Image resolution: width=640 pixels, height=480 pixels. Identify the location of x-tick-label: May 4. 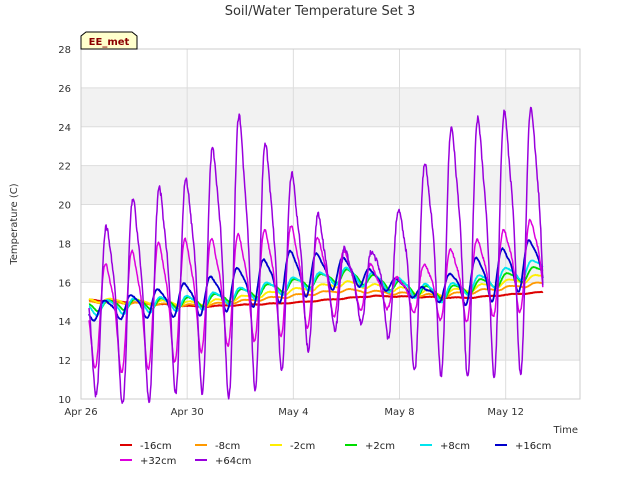
(293, 412).